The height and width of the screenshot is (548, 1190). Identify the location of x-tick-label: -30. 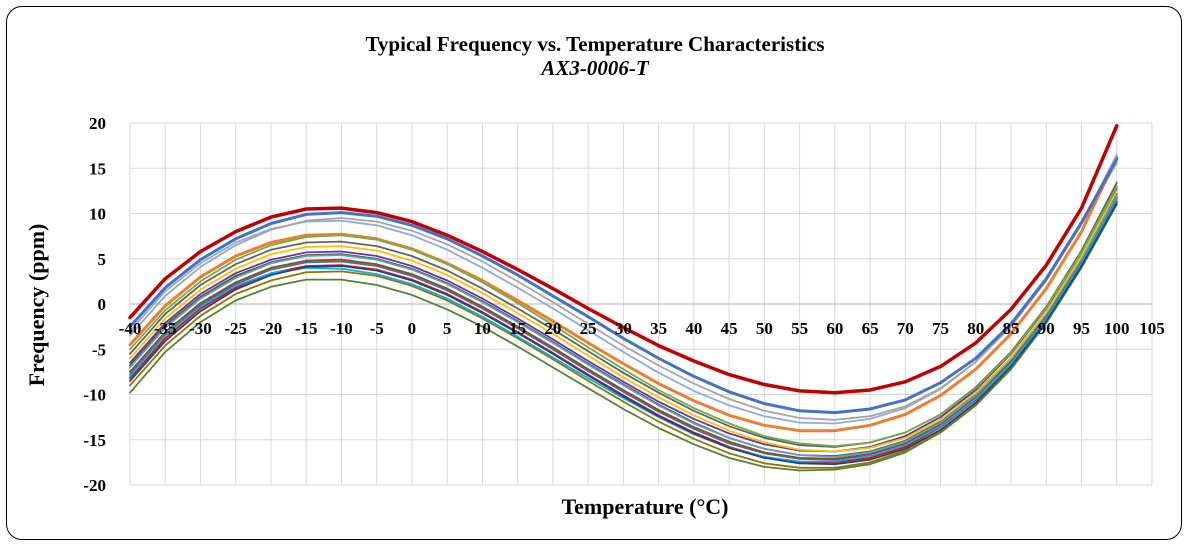
(200, 328).